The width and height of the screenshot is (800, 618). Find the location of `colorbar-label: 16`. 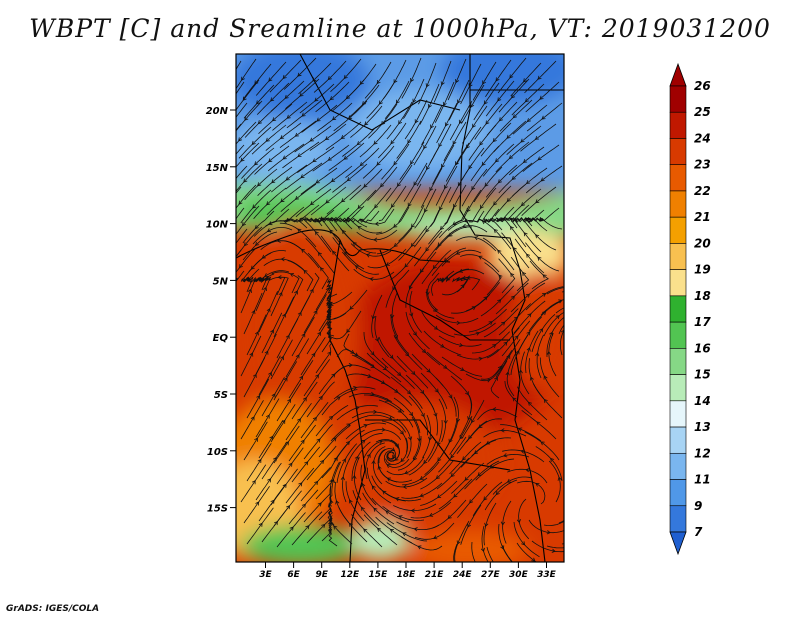

colorbar-label: 16 is located at coordinates (702, 348).